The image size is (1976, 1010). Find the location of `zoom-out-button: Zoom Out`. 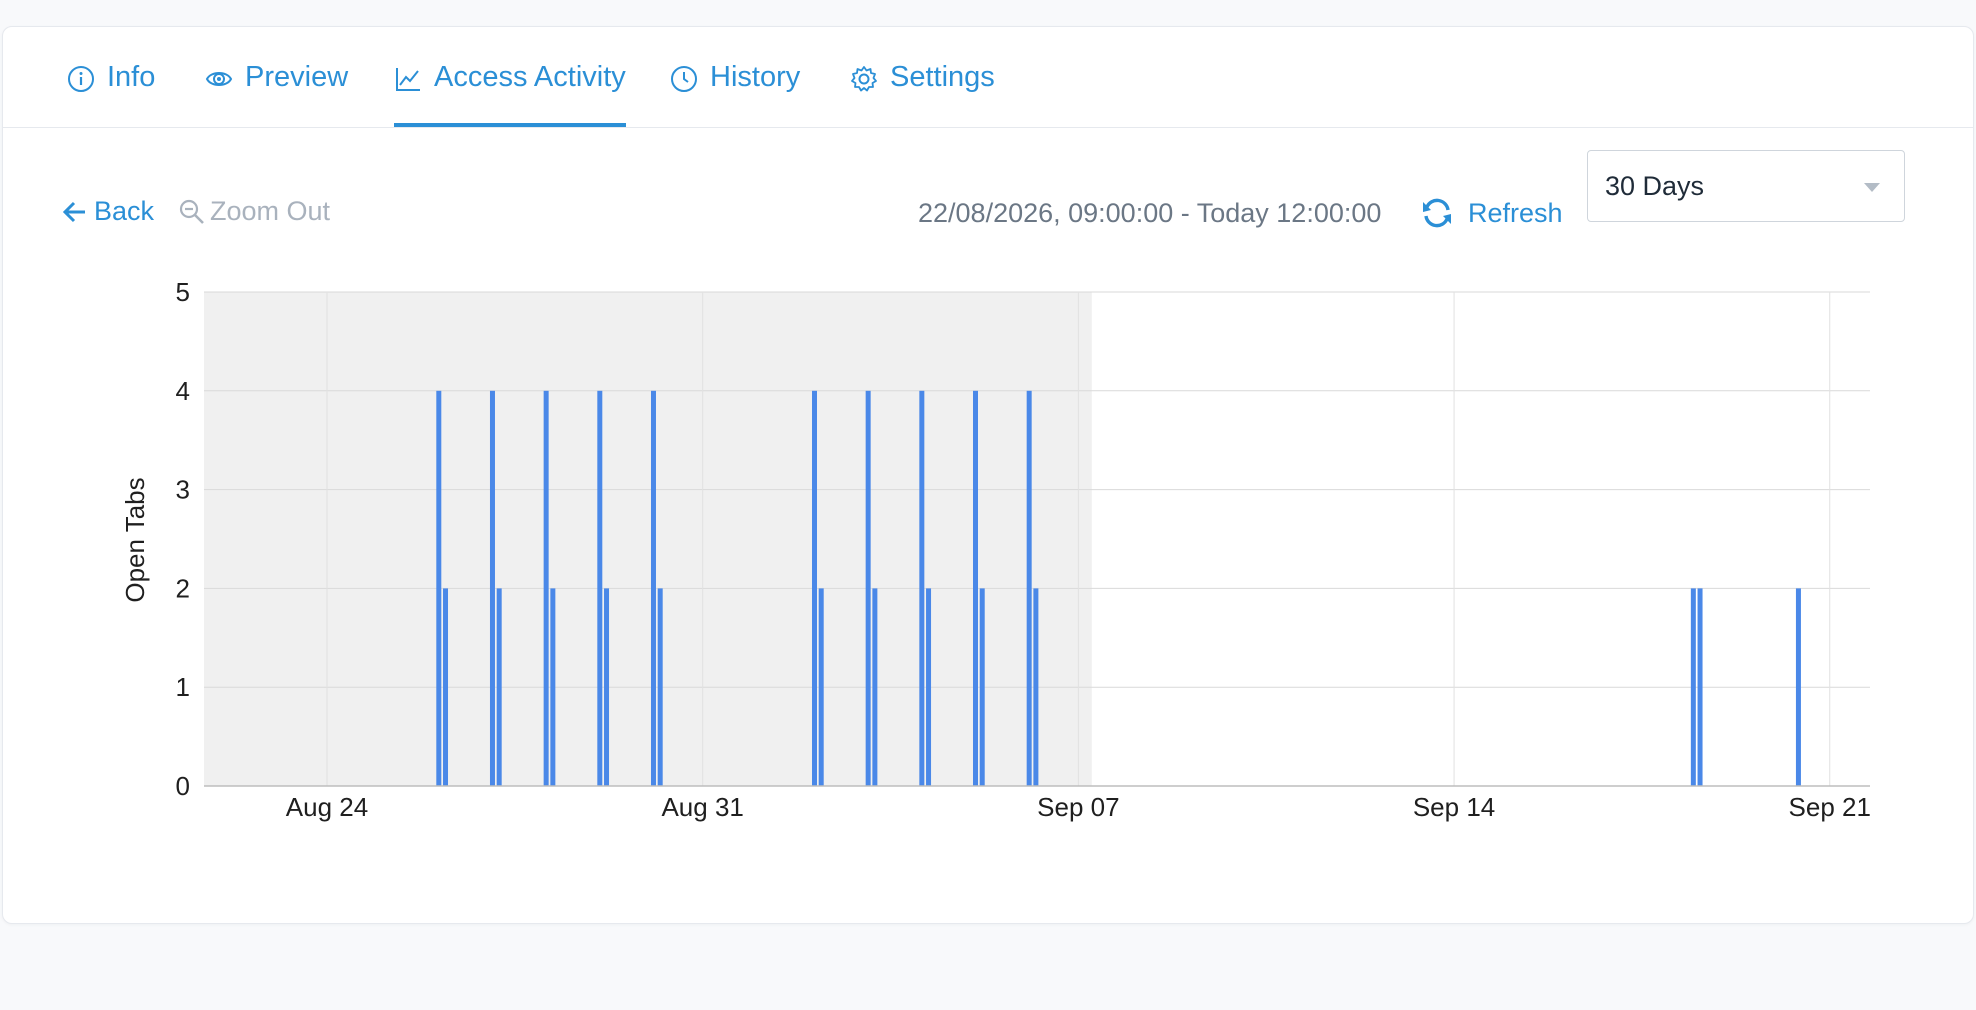

zoom-out-button: Zoom Out is located at coordinates (254, 211).